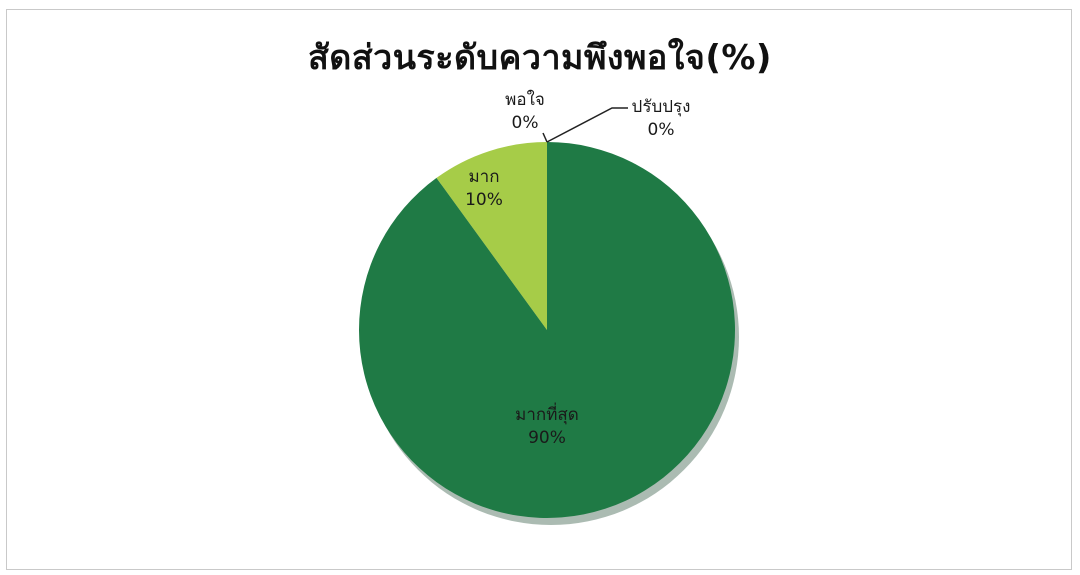 The image size is (1080, 575). What do you see at coordinates (484, 188) in the screenshot?
I see `slice-label-1: มาก 10%` at bounding box center [484, 188].